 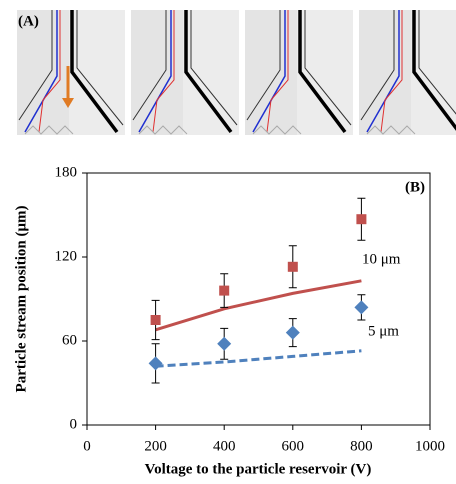 I want to click on x-tick-label: 200, so click(x=155, y=446).